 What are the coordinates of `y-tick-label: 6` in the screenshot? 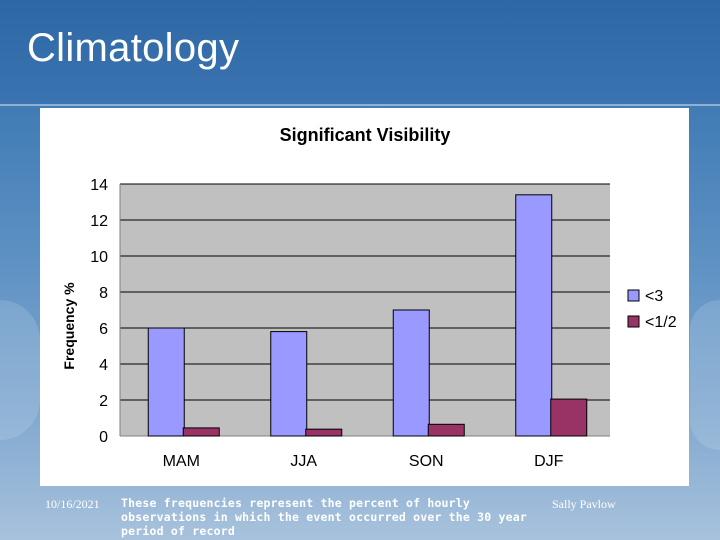 It's located at (103, 329).